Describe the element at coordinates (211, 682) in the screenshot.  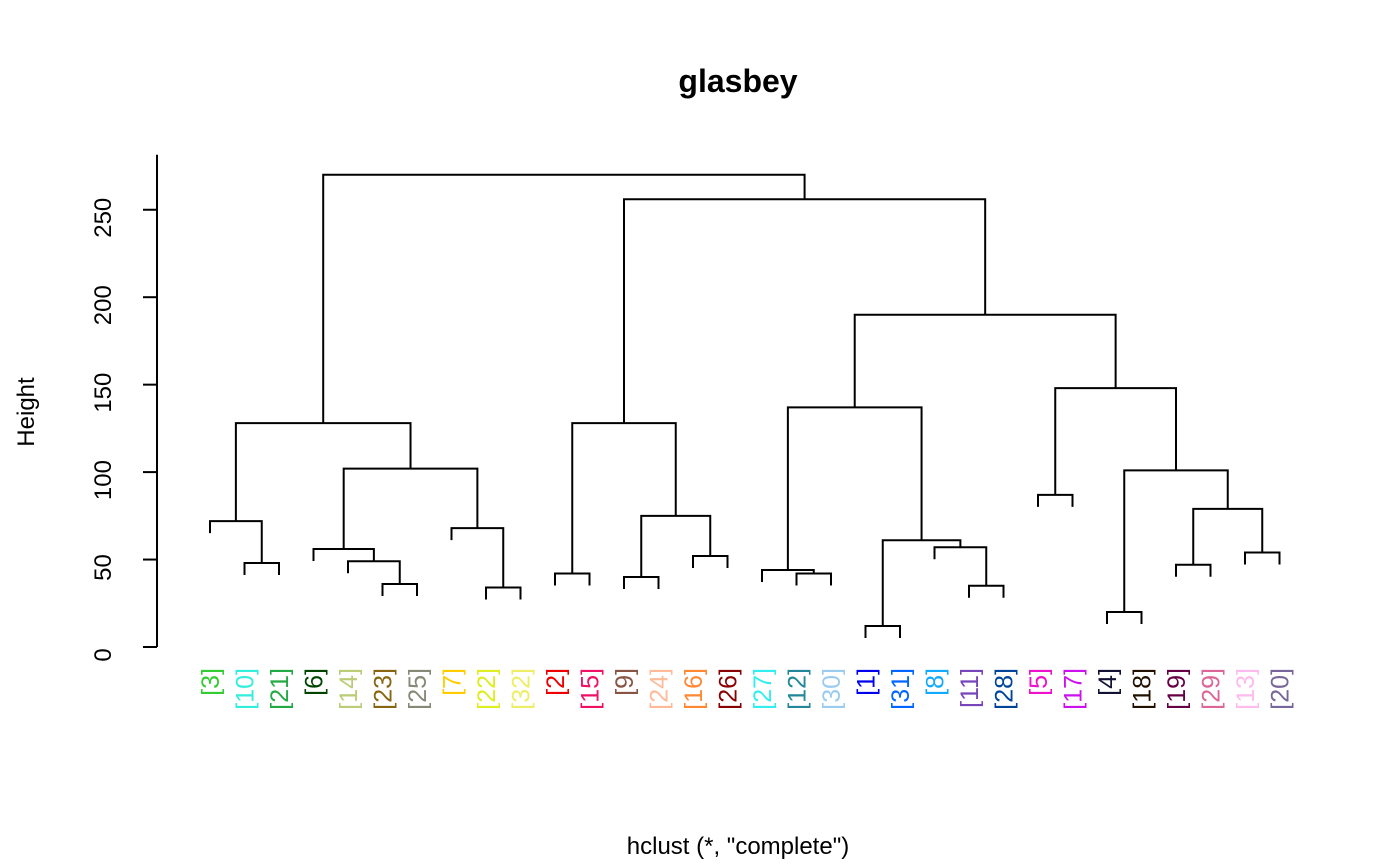
I see `leaf-label: [3]` at that location.